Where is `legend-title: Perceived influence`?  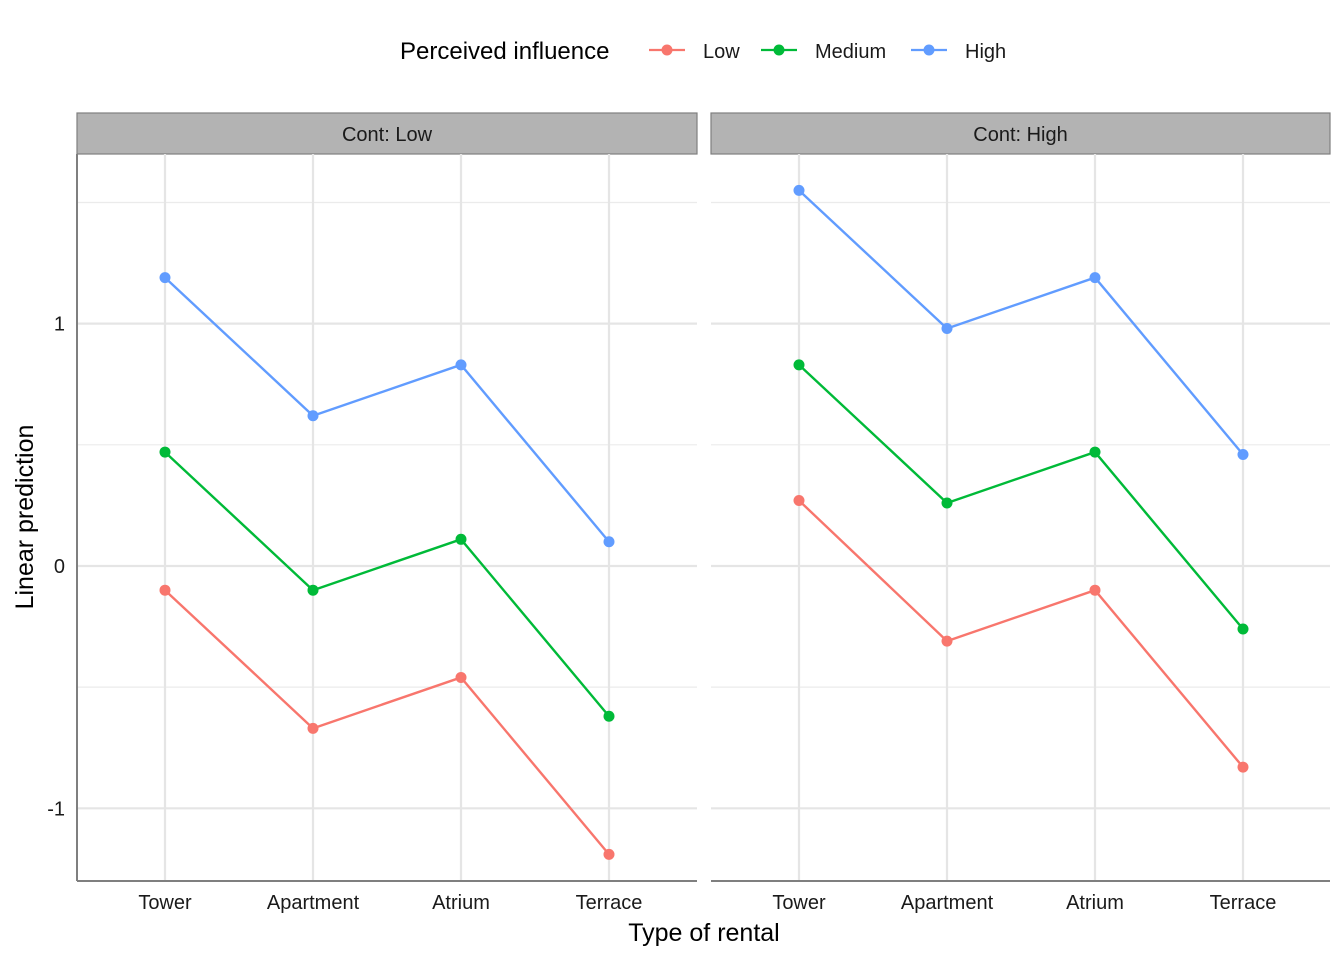 legend-title: Perceived influence is located at coordinates (504, 51).